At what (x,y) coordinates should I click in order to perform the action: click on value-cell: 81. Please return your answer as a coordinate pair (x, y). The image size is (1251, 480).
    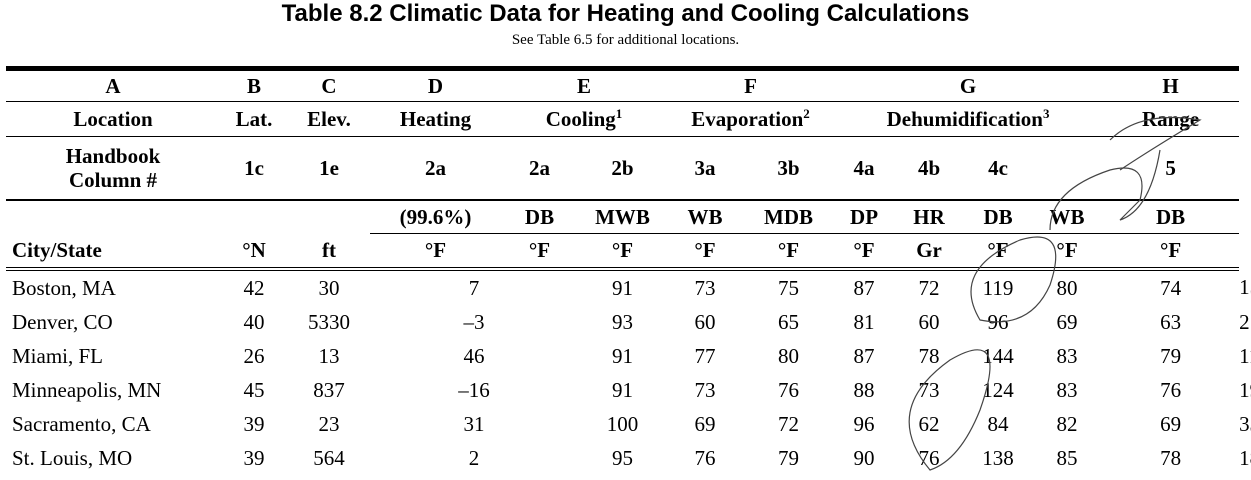
    Looking at the image, I should click on (864, 321).